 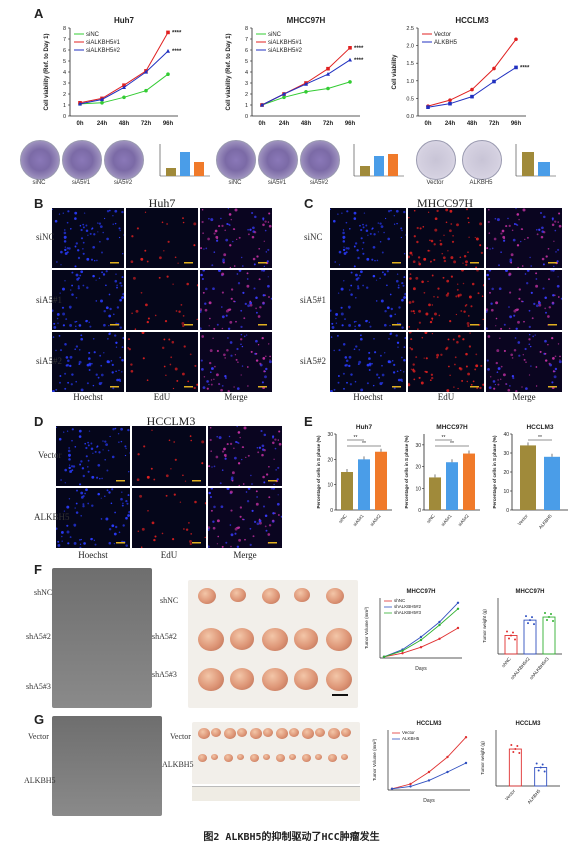 I want to click on col-label: Merge, so click(x=245, y=555).